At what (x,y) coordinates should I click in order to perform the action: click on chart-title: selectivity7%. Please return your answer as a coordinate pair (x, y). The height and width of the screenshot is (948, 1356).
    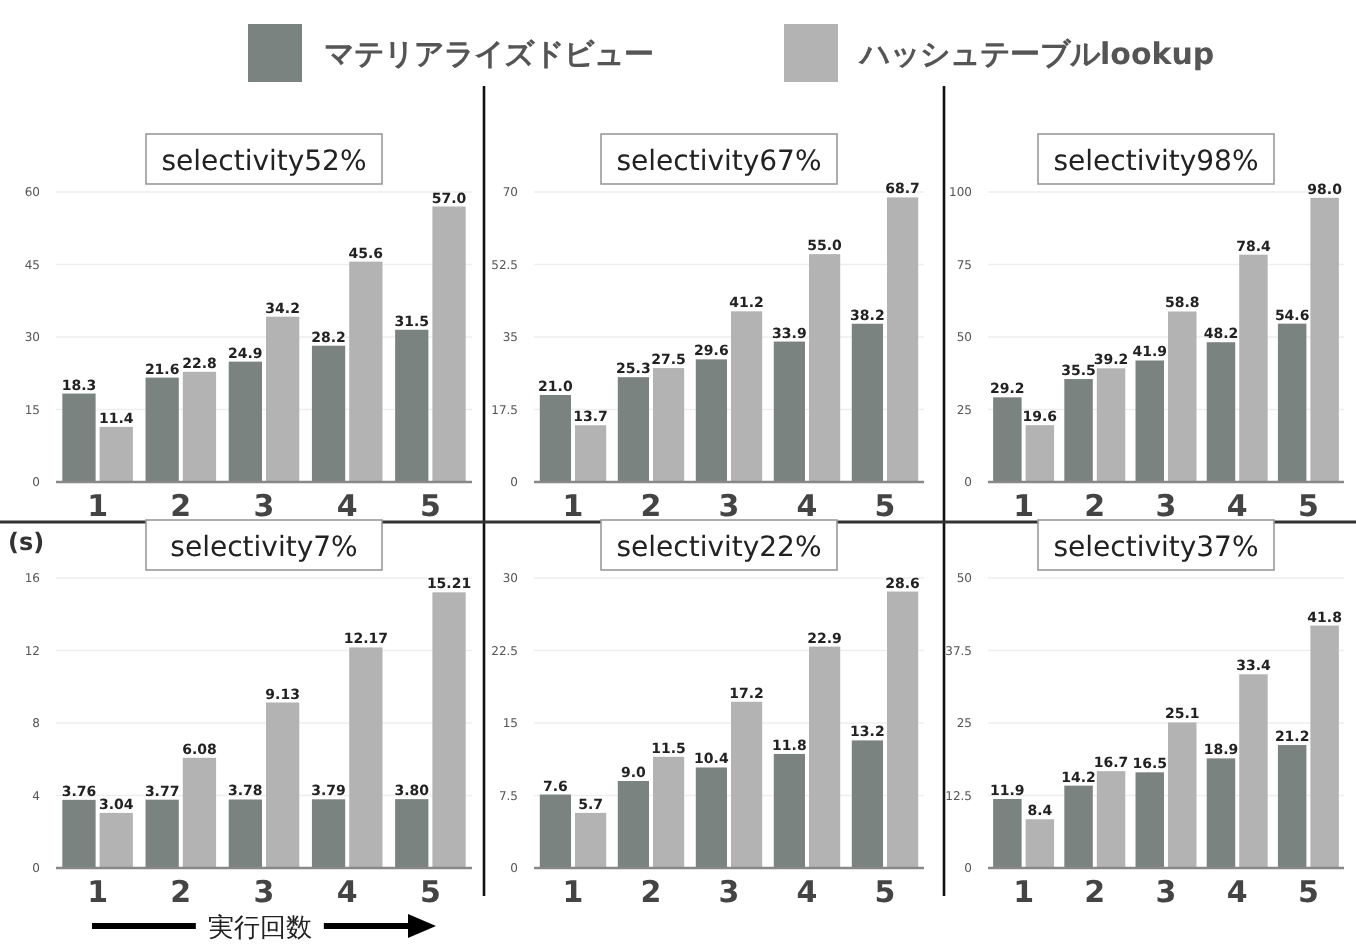
    Looking at the image, I should click on (264, 548).